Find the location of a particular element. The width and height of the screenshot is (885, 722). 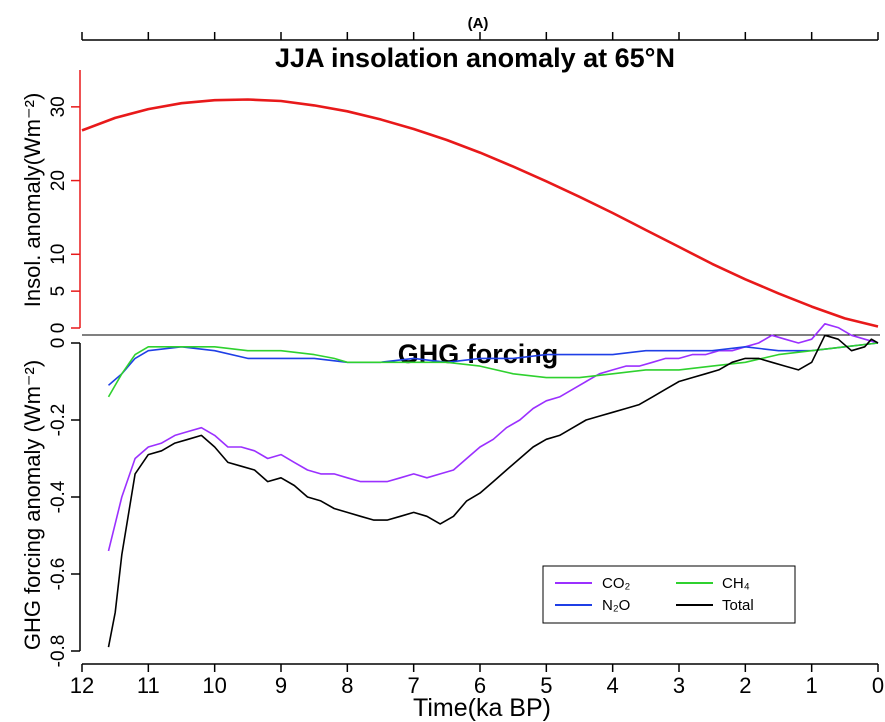

legend: CO₂ N₂O CH₄ Total is located at coordinates (669, 594).